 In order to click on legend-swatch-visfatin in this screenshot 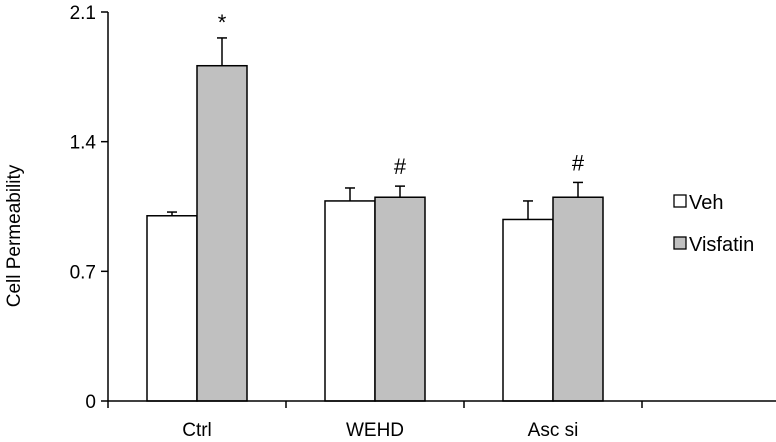, I will do `click(680, 243)`.